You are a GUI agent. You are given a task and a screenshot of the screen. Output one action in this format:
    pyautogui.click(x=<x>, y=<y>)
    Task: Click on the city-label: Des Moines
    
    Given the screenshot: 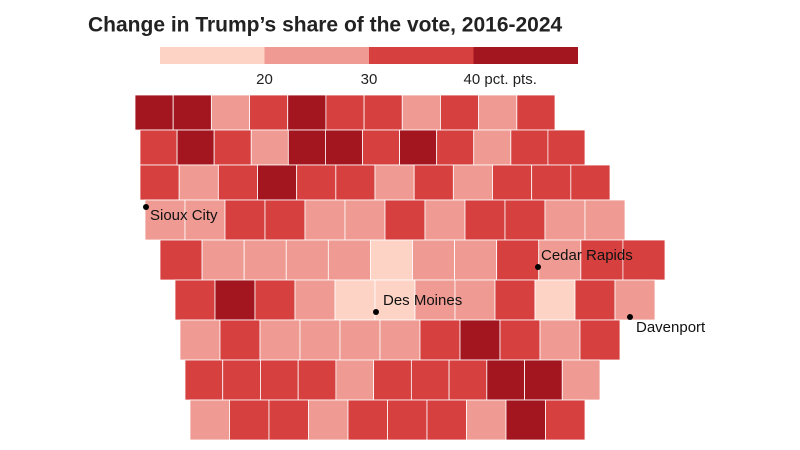 What is the action you would take?
    pyautogui.click(x=422, y=300)
    